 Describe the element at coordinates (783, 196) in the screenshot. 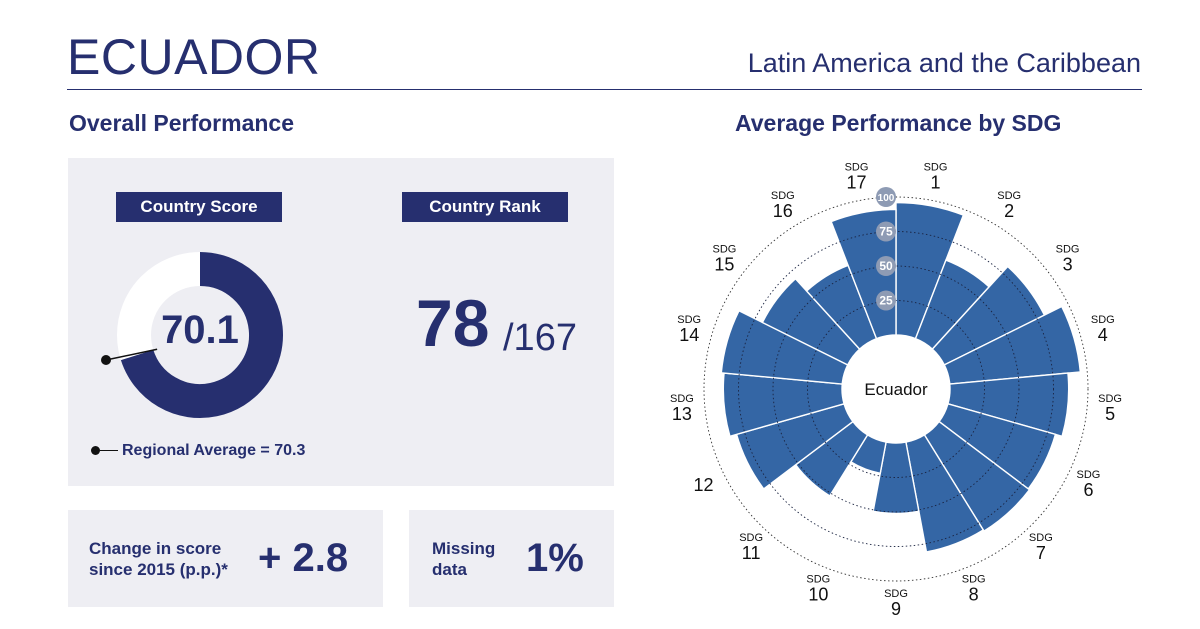

I see `sdg-16-prefix: SDG` at that location.